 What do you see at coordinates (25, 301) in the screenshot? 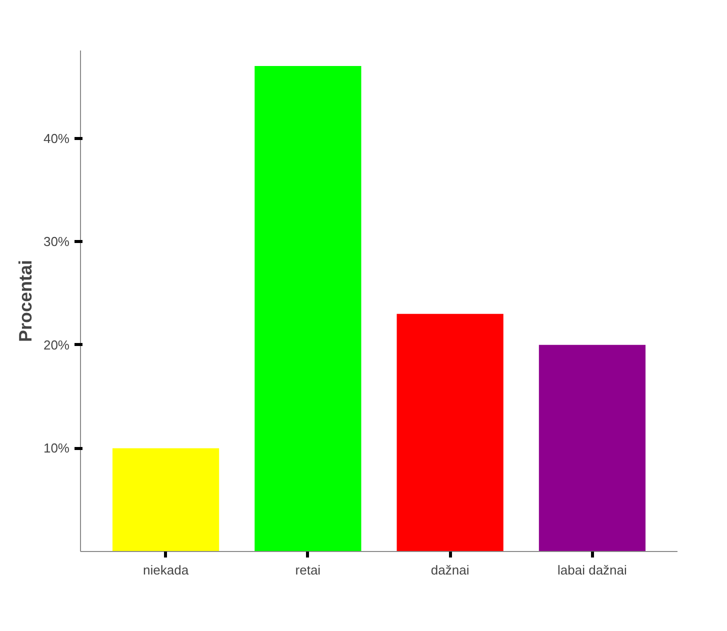
I see `y-axis-title: Procentai` at bounding box center [25, 301].